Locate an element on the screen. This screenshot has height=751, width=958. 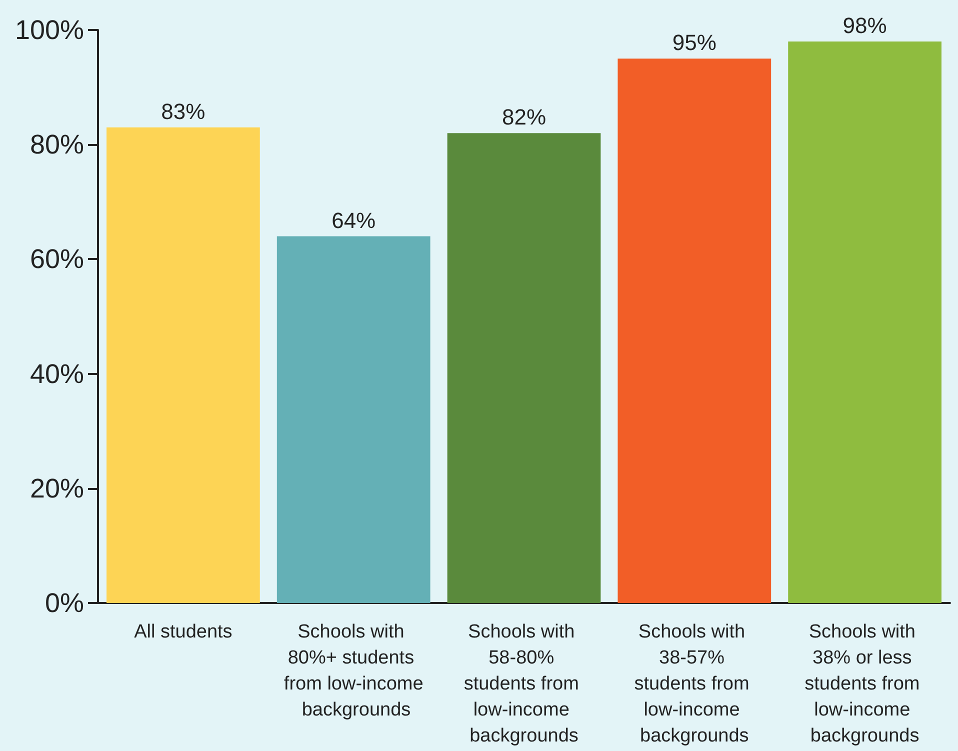
x-tick-label: Schools with 38-57% students from low-income backgrounds is located at coordinates (694, 684).